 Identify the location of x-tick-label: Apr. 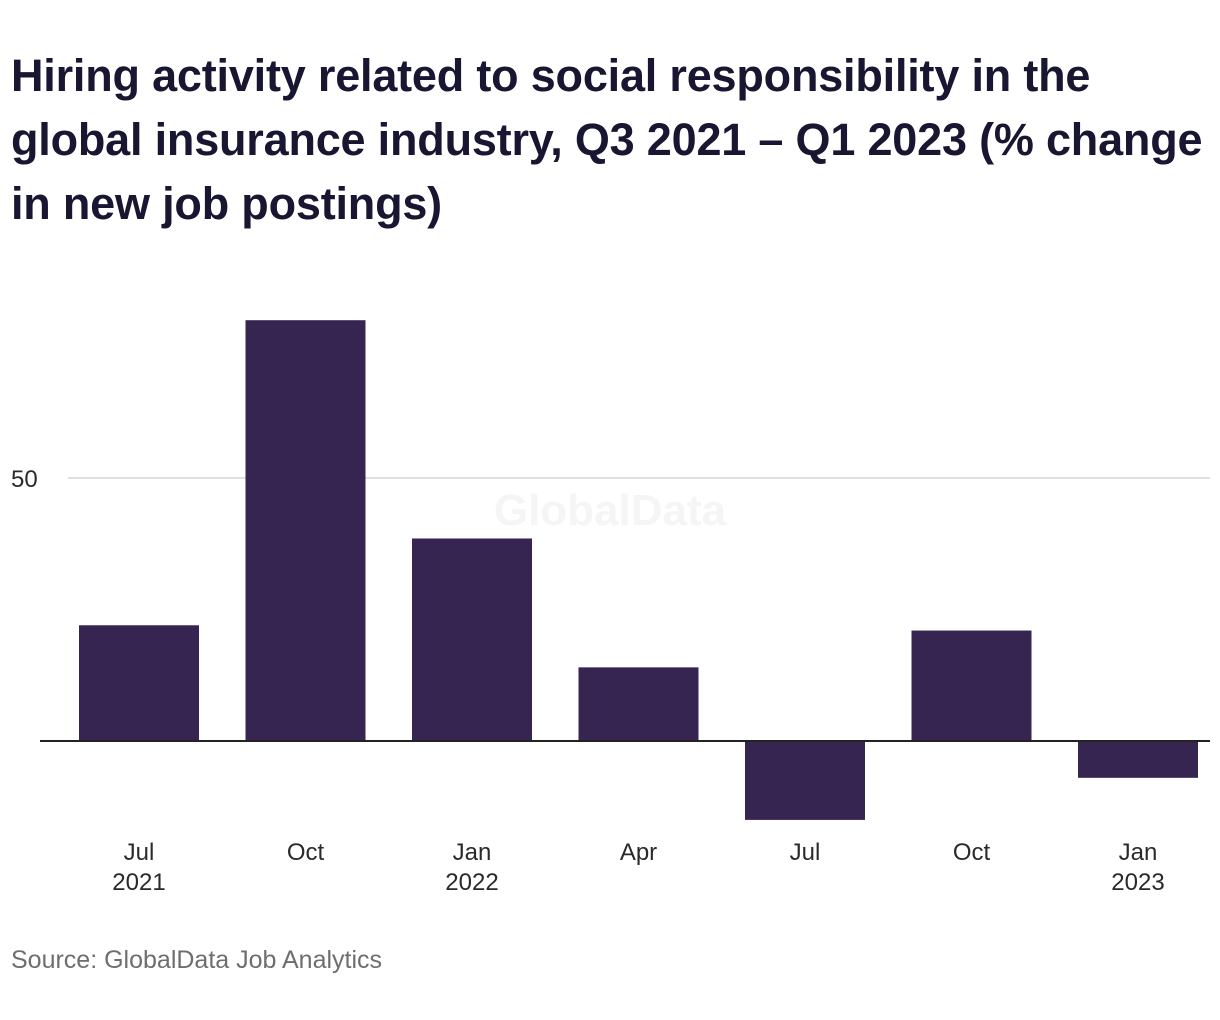
(638, 852).